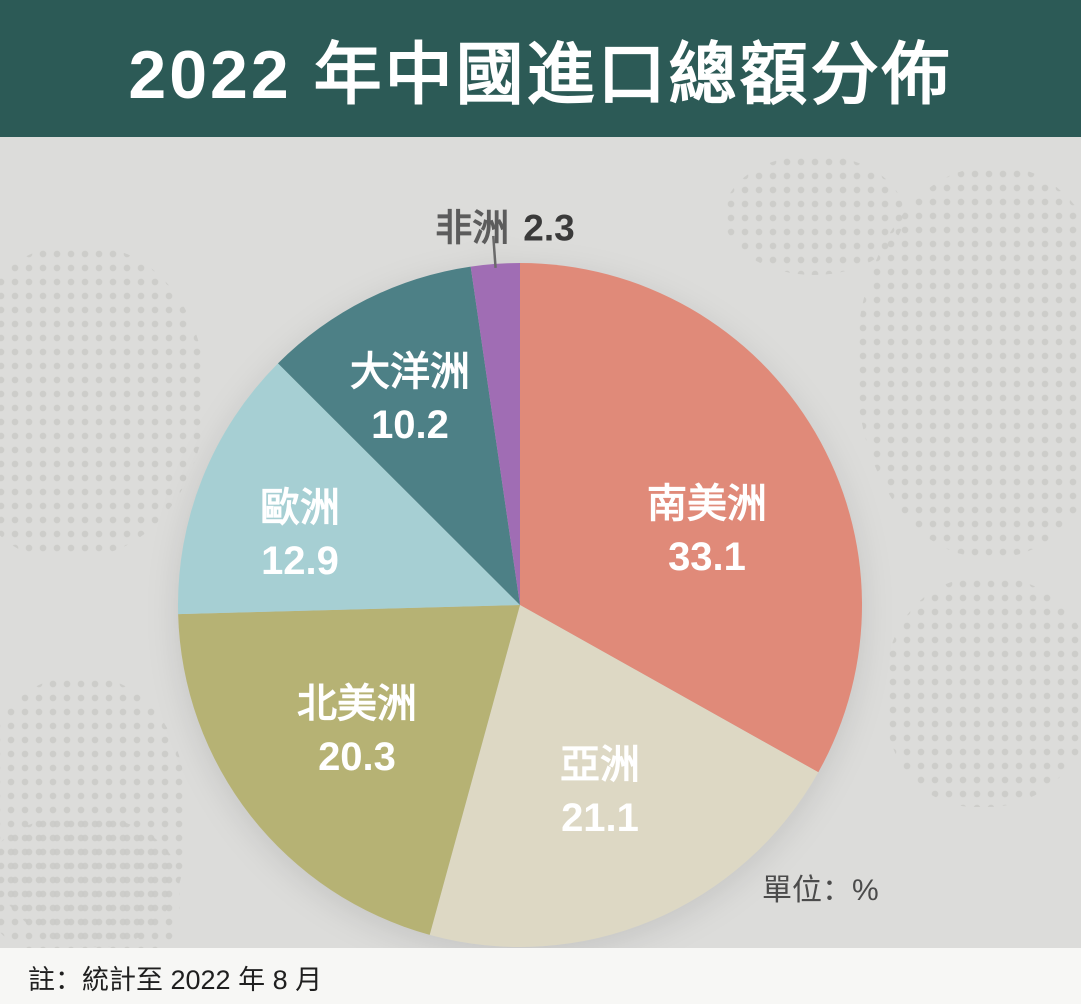 This screenshot has height=1004, width=1081. I want to click on slice-name: 北美洲, so click(357, 703).